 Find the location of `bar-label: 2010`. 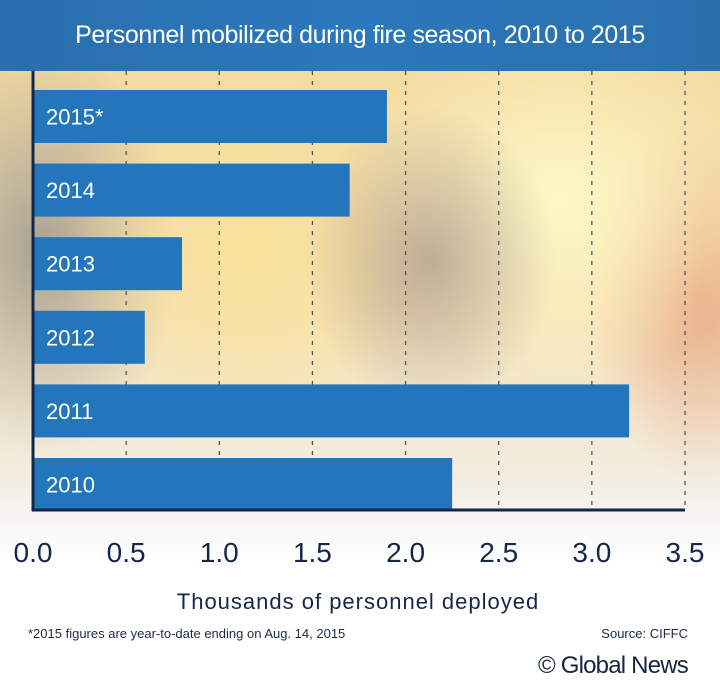

bar-label: 2010 is located at coordinates (70, 485).